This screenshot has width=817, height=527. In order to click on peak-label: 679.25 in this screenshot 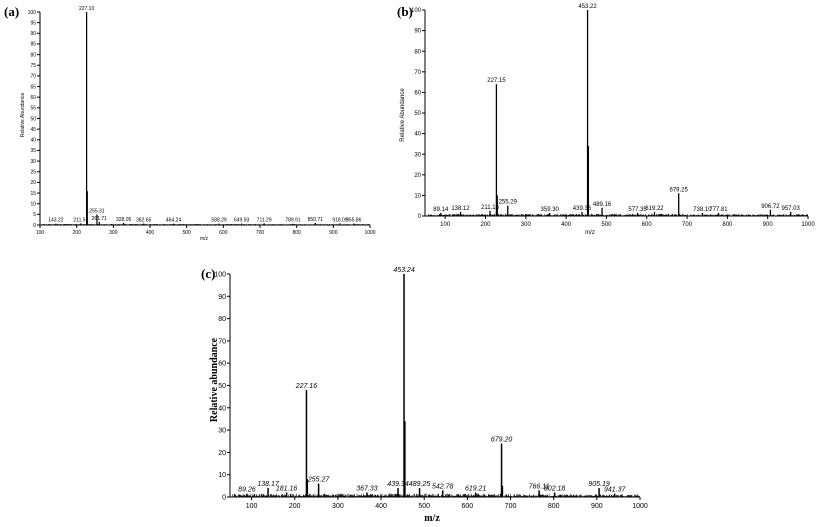, I will do `click(679, 190)`.